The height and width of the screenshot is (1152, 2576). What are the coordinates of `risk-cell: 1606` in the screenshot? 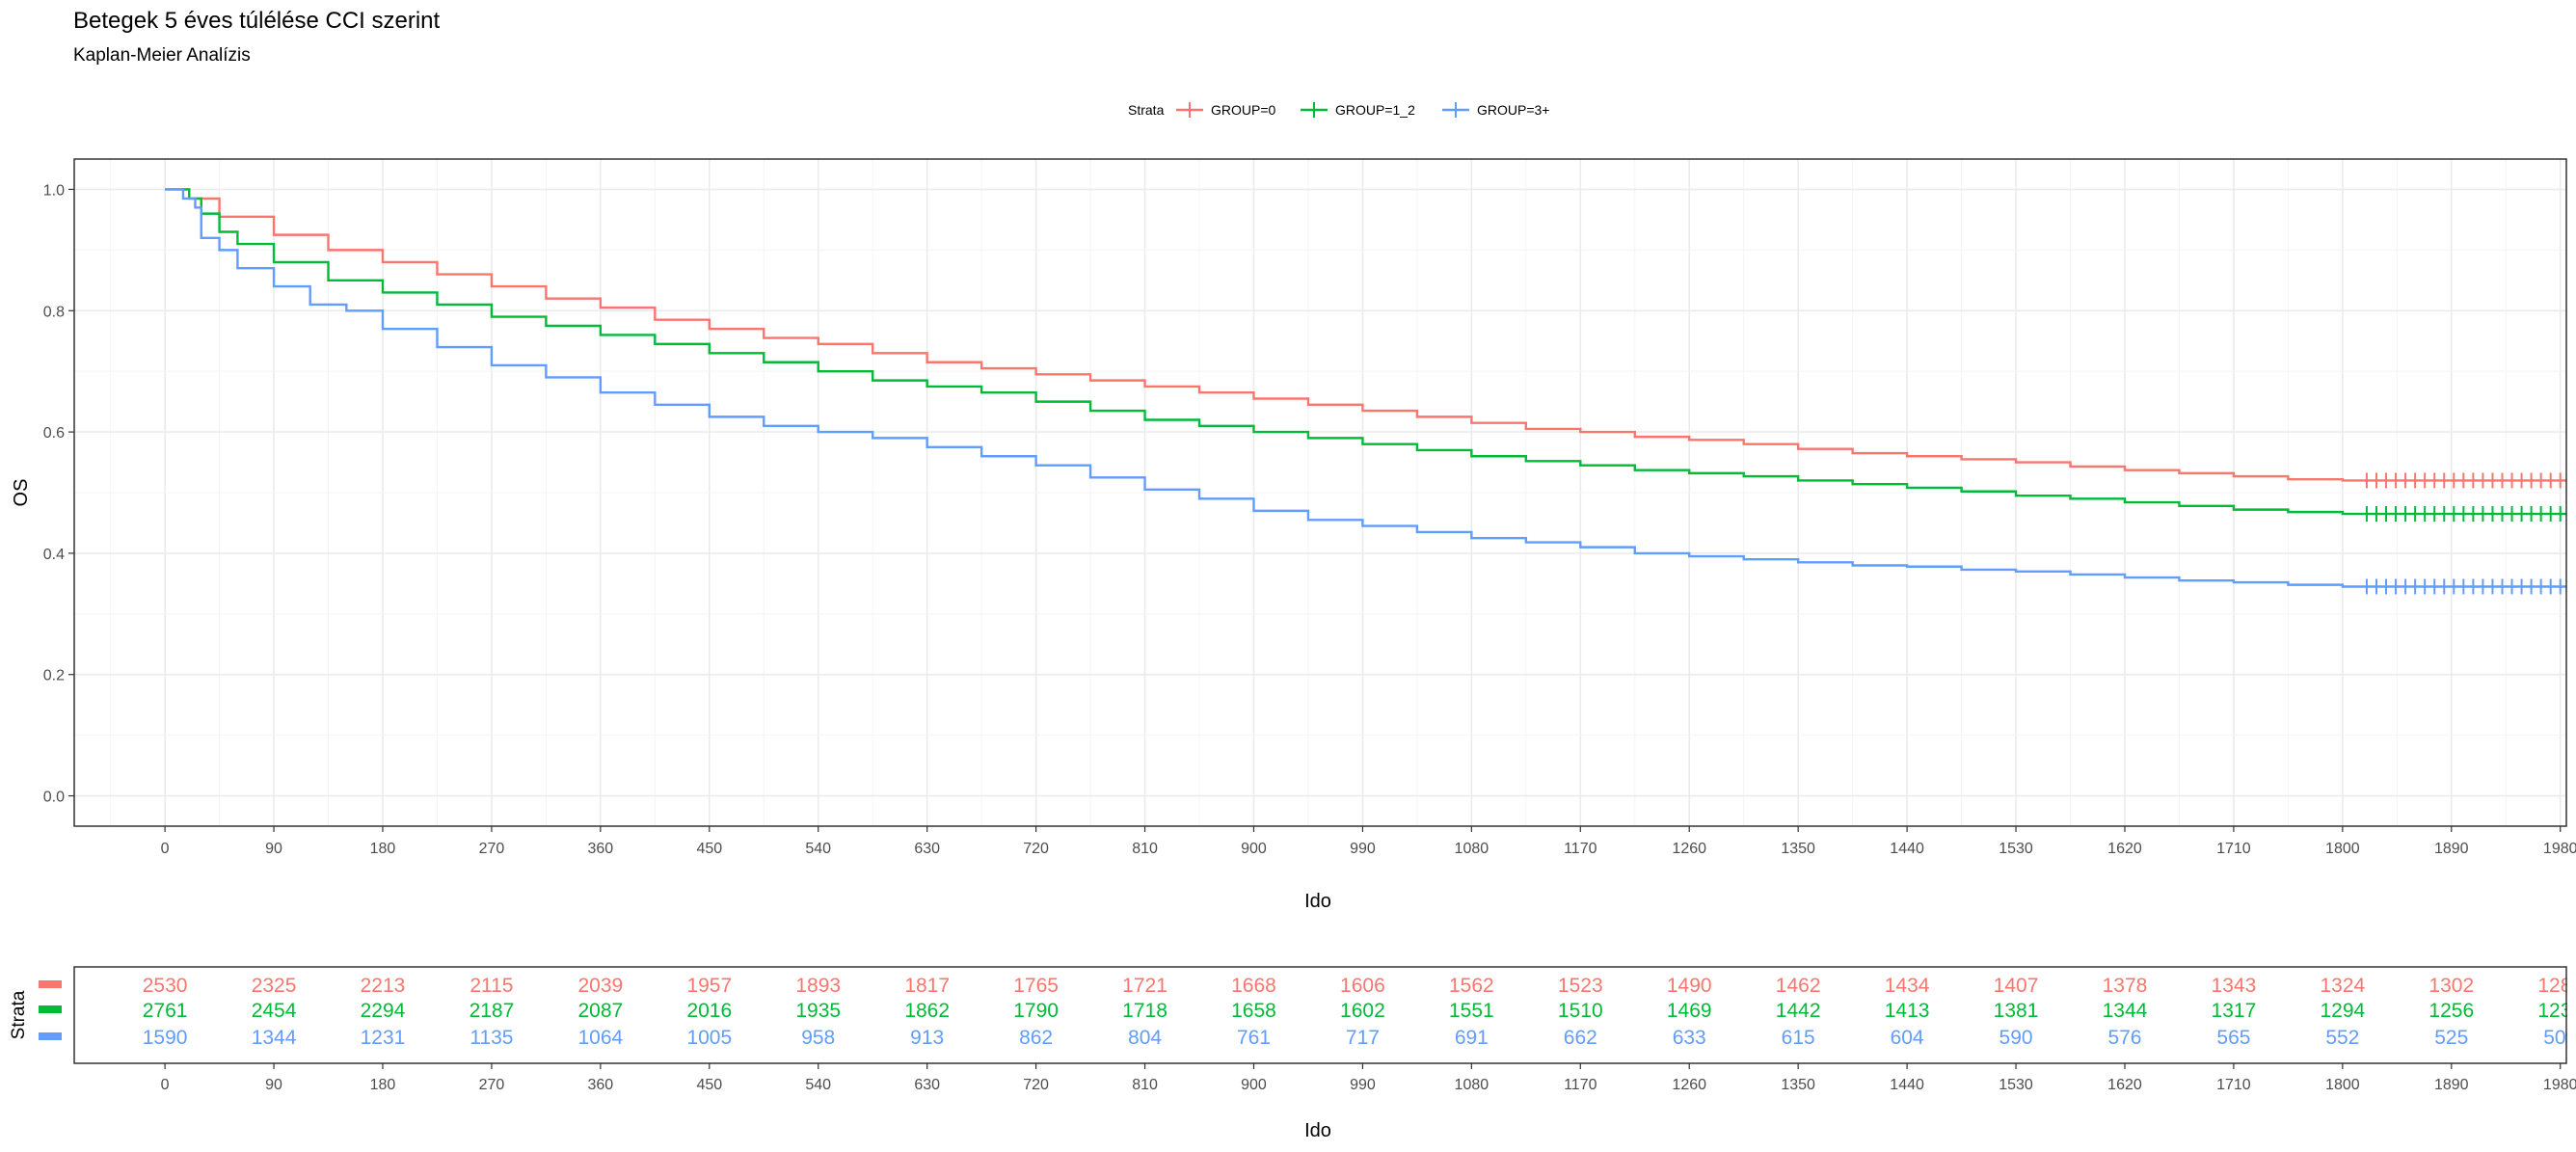 It's located at (1363, 986).